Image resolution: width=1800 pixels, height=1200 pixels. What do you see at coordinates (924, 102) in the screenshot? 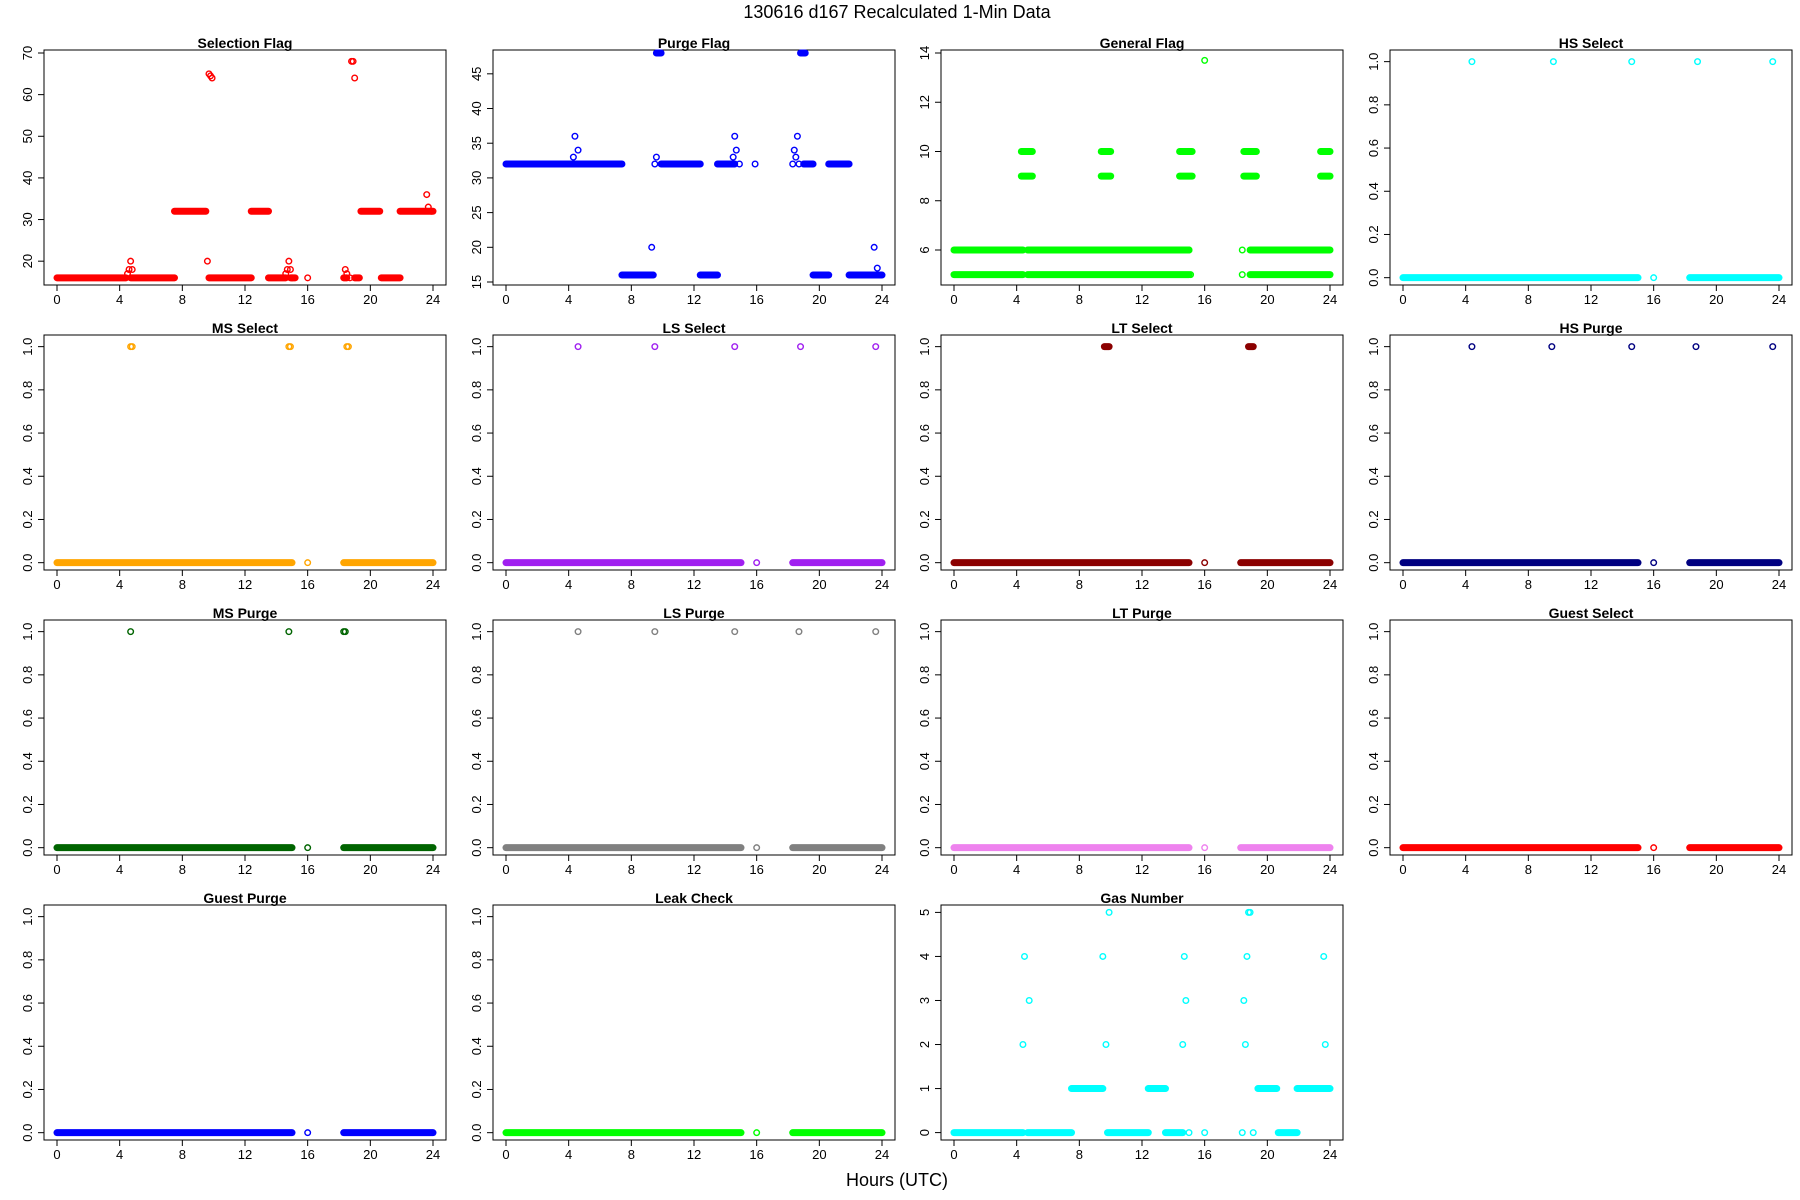
I see `y-tick-label: 12` at bounding box center [924, 102].